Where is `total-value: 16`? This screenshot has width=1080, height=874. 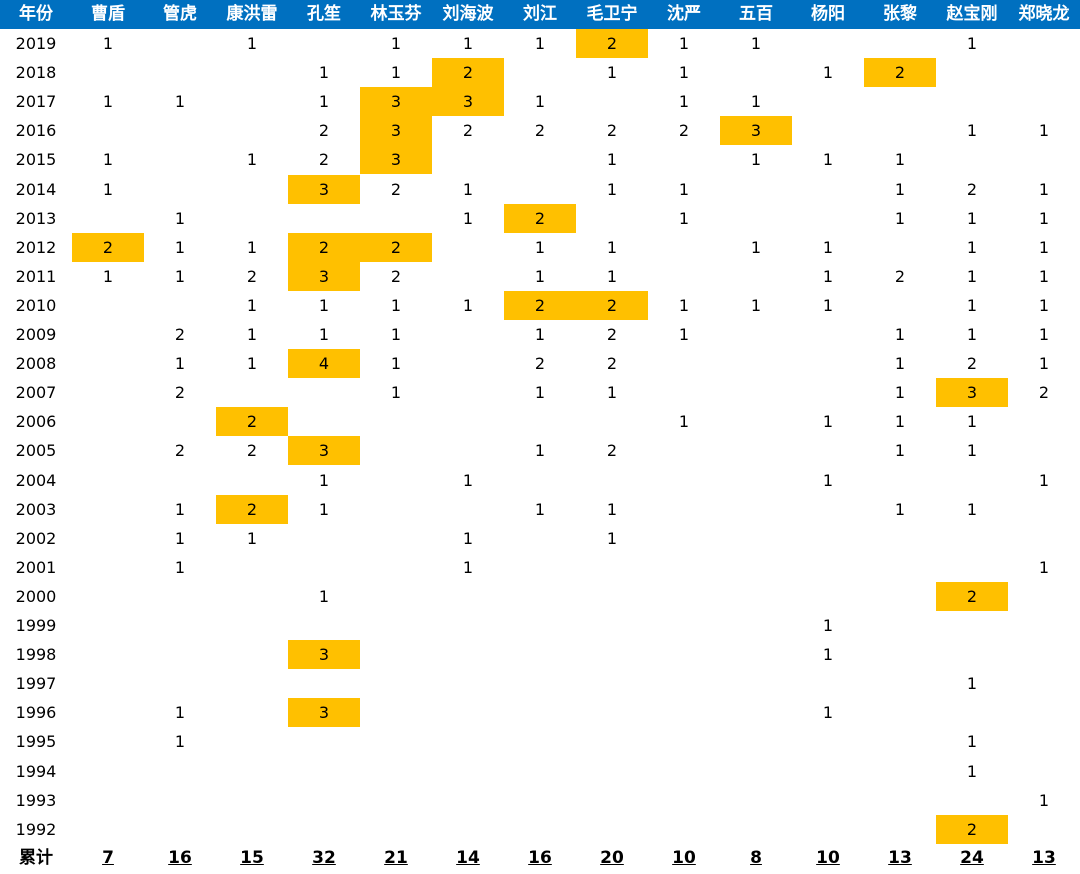
total-value: 16 is located at coordinates (180, 858).